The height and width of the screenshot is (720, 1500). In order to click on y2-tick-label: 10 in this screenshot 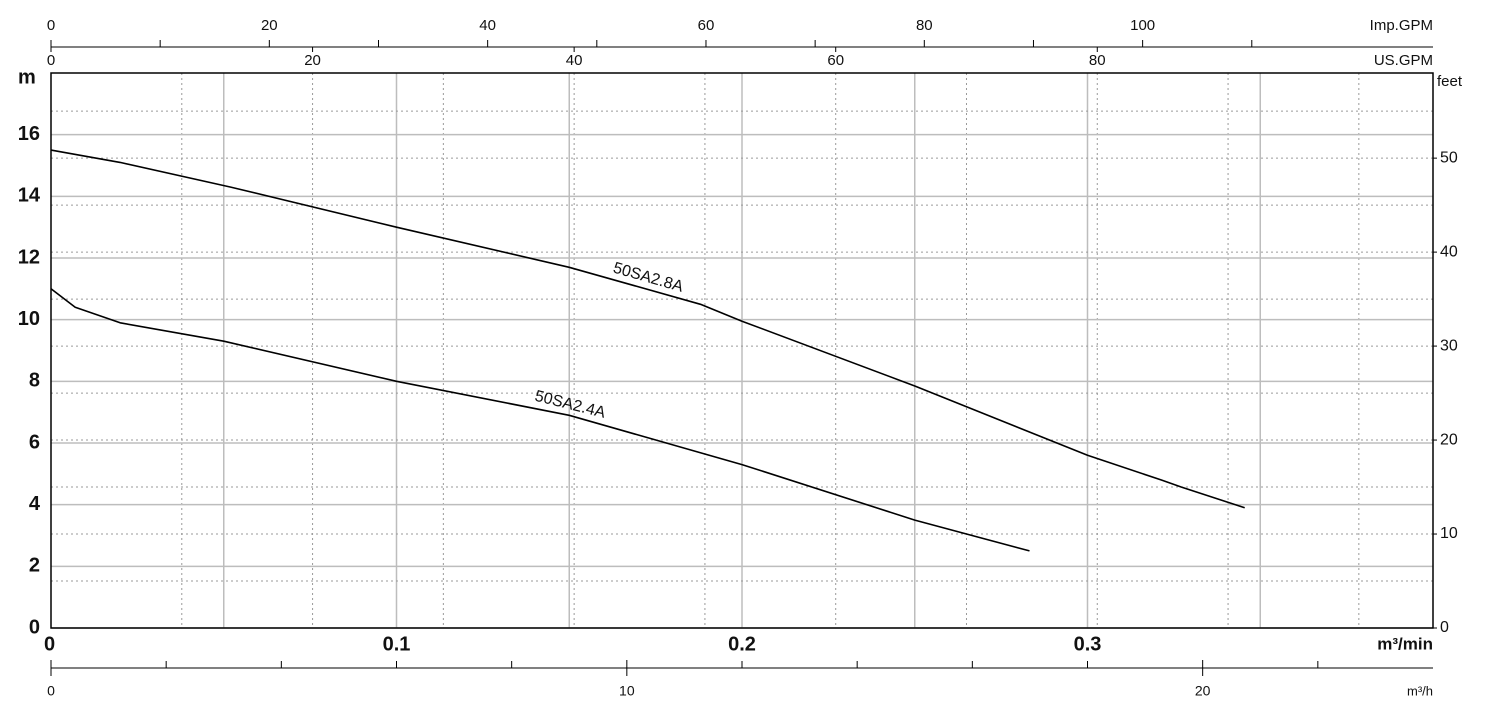, I will do `click(1449, 533)`.